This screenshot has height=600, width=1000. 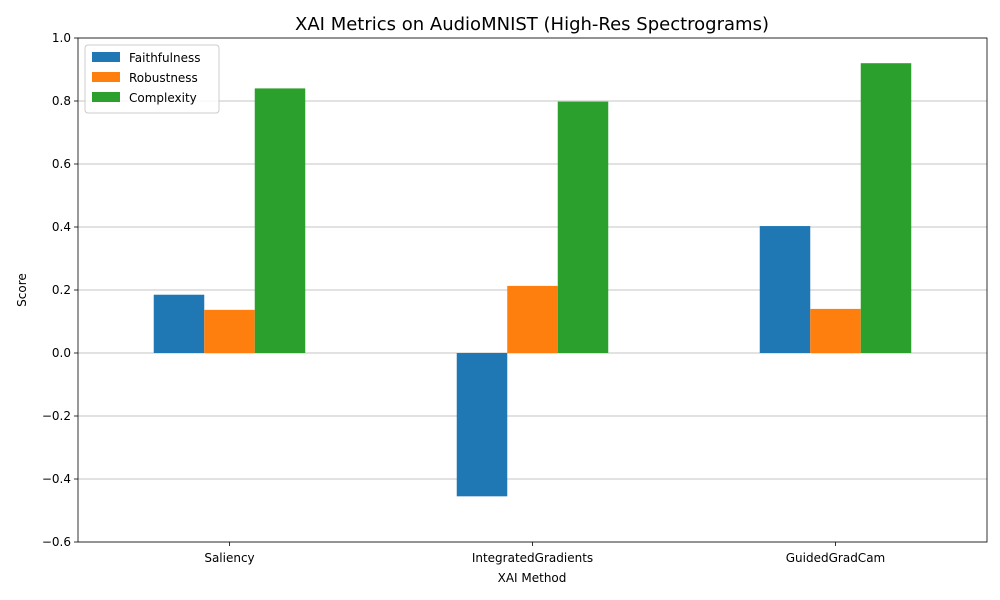 I want to click on legend-label-complexity: Complexity, so click(x=163, y=98).